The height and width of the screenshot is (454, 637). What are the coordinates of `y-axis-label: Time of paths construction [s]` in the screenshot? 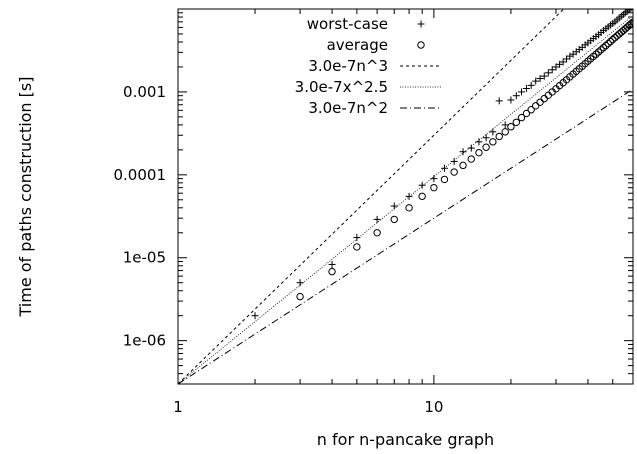 It's located at (25, 197).